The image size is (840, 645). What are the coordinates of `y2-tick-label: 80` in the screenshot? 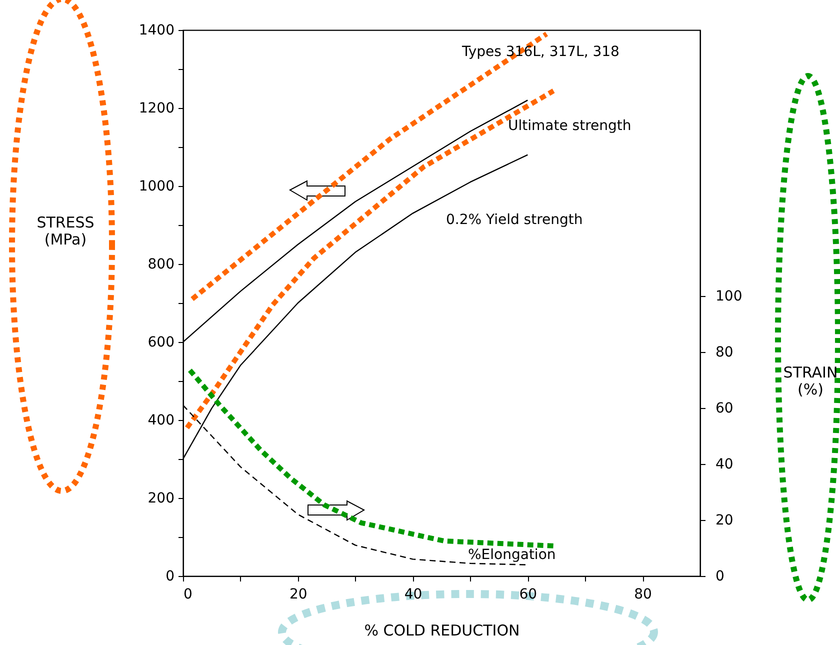 It's located at (725, 352).